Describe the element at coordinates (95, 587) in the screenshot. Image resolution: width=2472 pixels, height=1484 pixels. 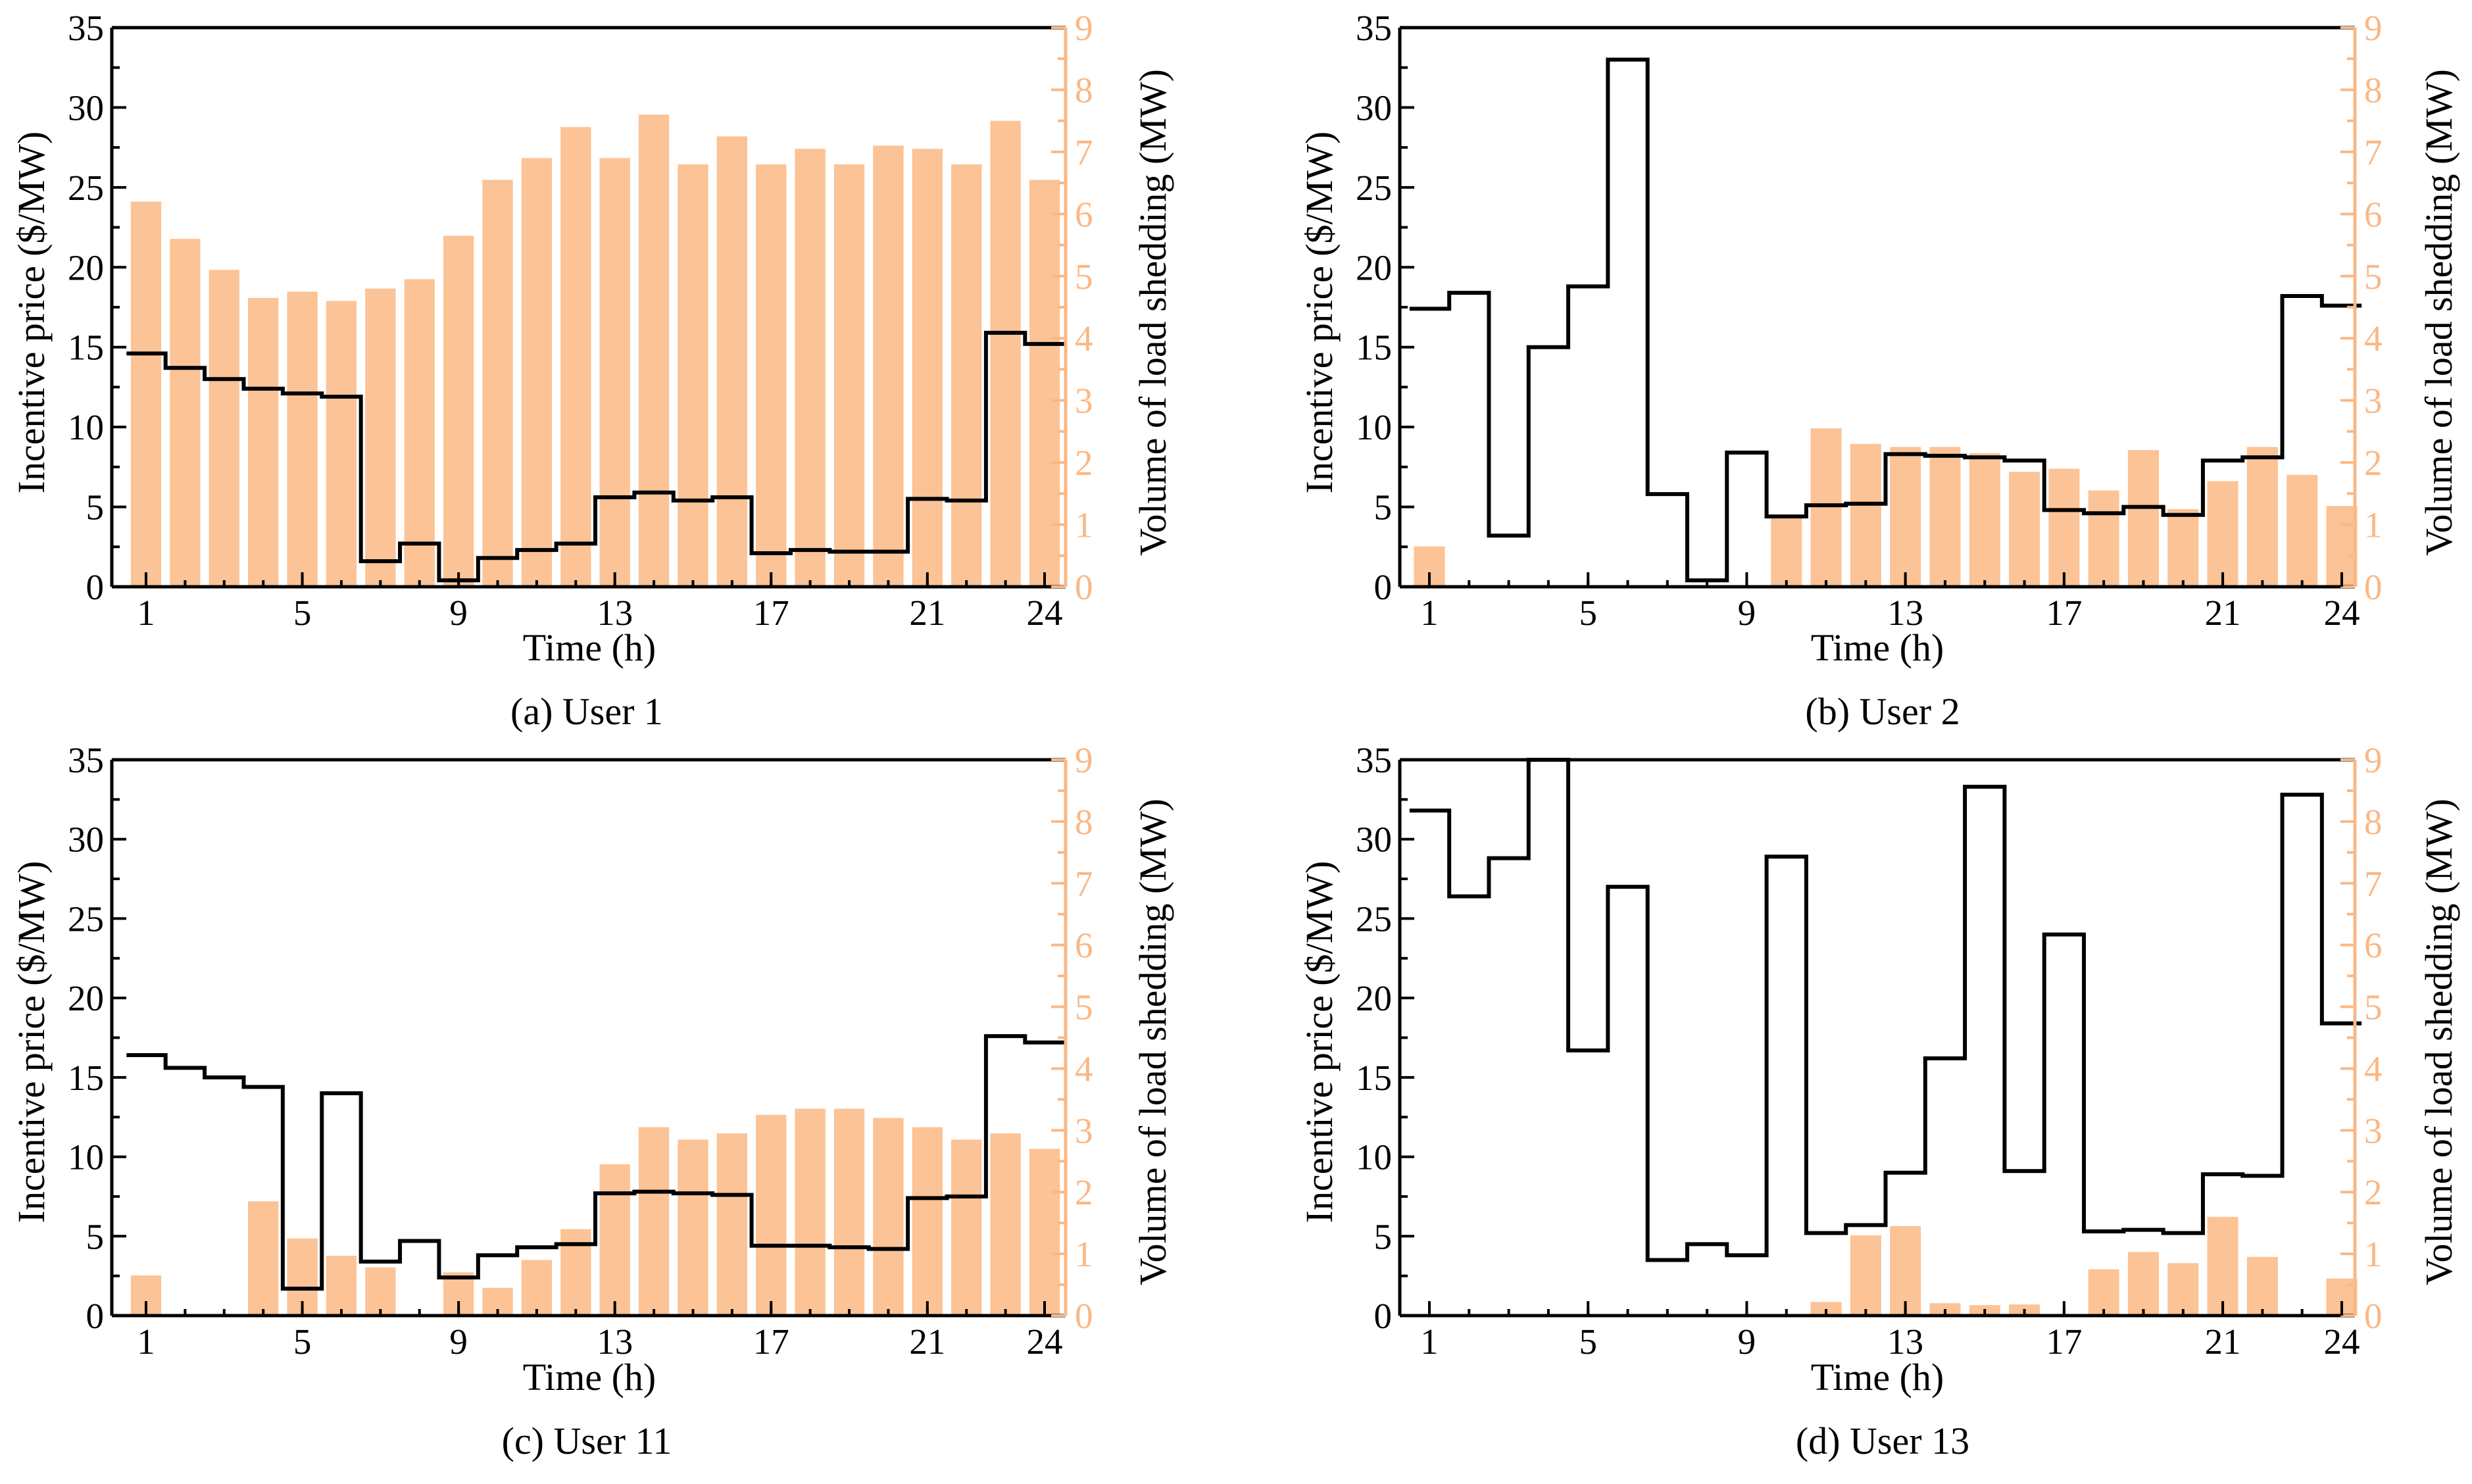
I see `y-left-tick-label: 0` at that location.